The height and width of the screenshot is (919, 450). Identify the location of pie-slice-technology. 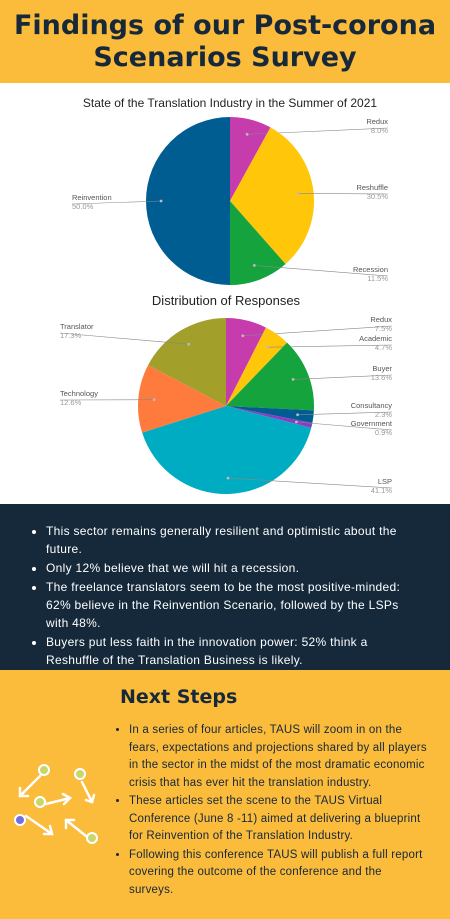
(182, 399).